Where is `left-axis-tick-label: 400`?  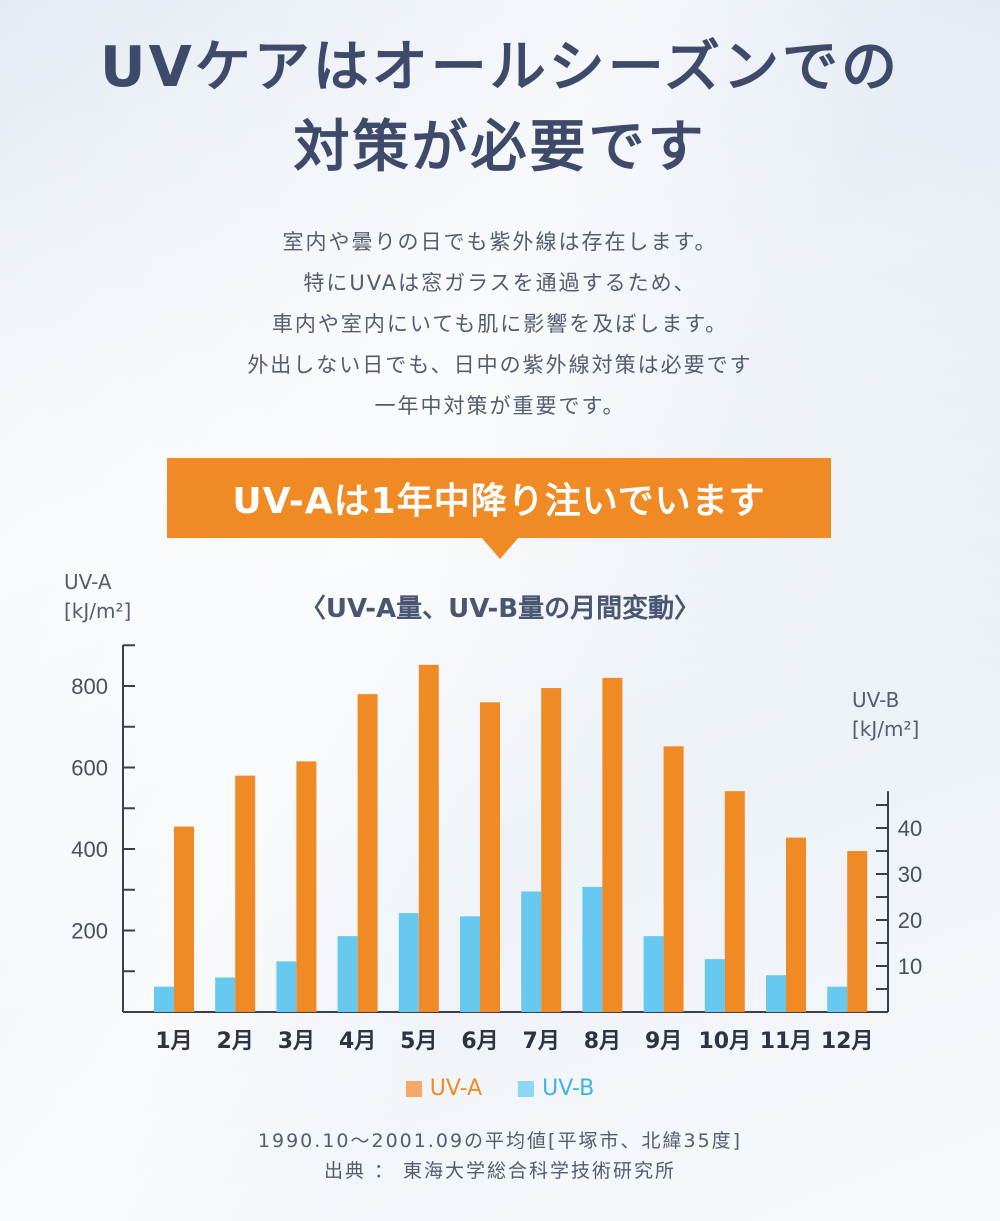
left-axis-tick-label: 400 is located at coordinates (89, 849).